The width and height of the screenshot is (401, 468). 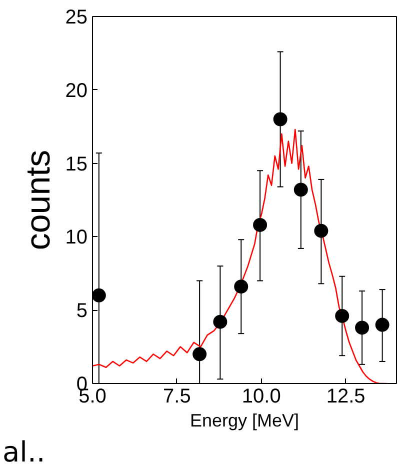 I want to click on y-tick-label: 10, so click(x=76, y=237).